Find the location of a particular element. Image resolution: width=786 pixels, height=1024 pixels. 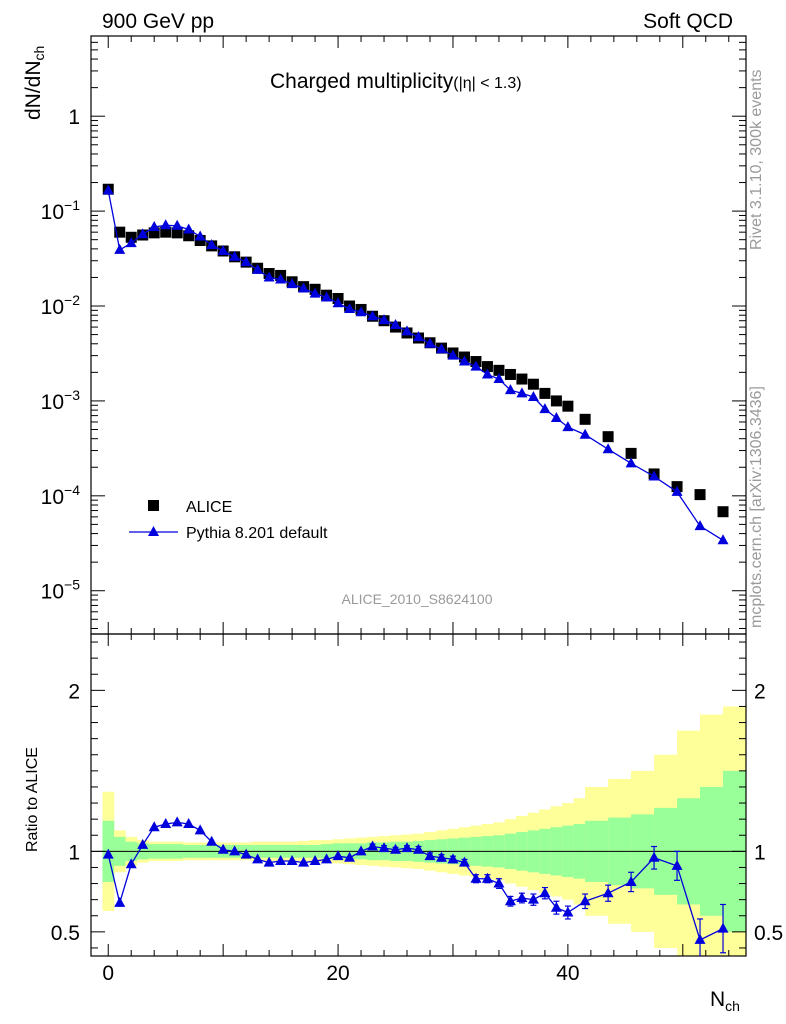

legend: ALICE Pythia 8.201 default is located at coordinates (228, 520).